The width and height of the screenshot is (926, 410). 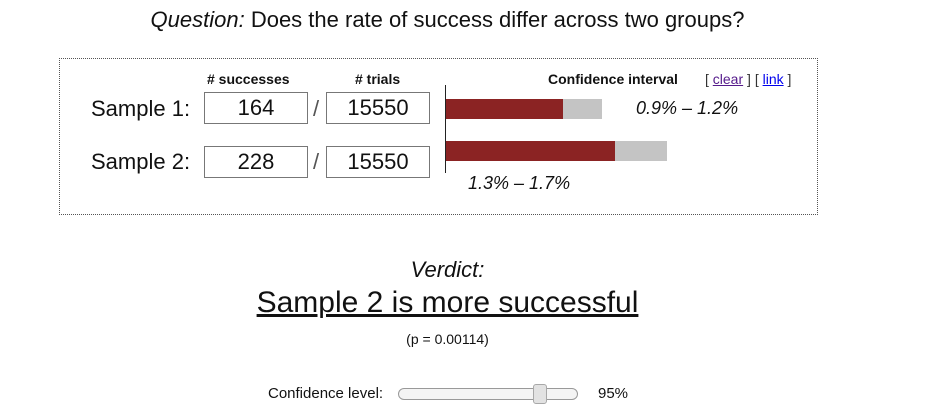 I want to click on sample-2-trials-input, so click(x=378, y=162).